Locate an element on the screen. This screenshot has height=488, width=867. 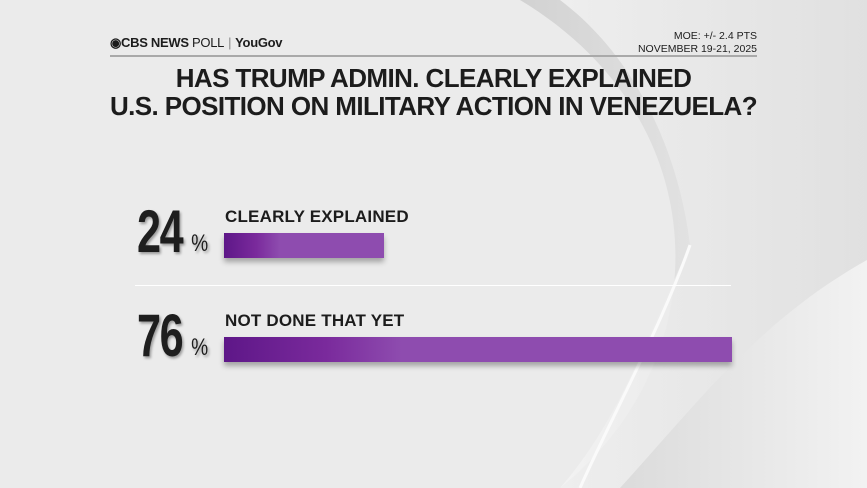
cbs-yougov-logo: ◉CBS NEWS POLL | YouGov is located at coordinates (196, 43).